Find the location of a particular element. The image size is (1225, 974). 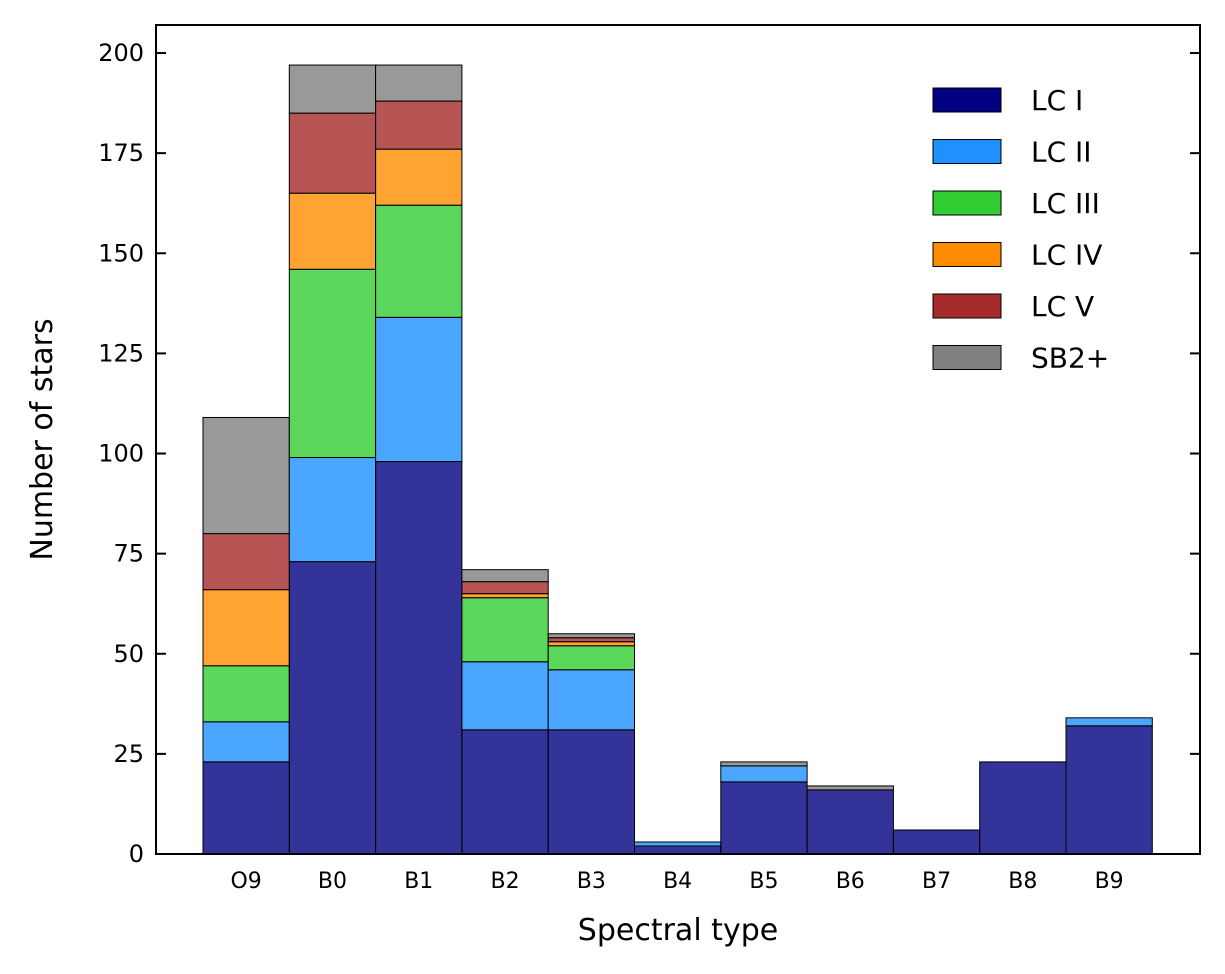

x-tick-label-b7: B7 is located at coordinates (936, 881).